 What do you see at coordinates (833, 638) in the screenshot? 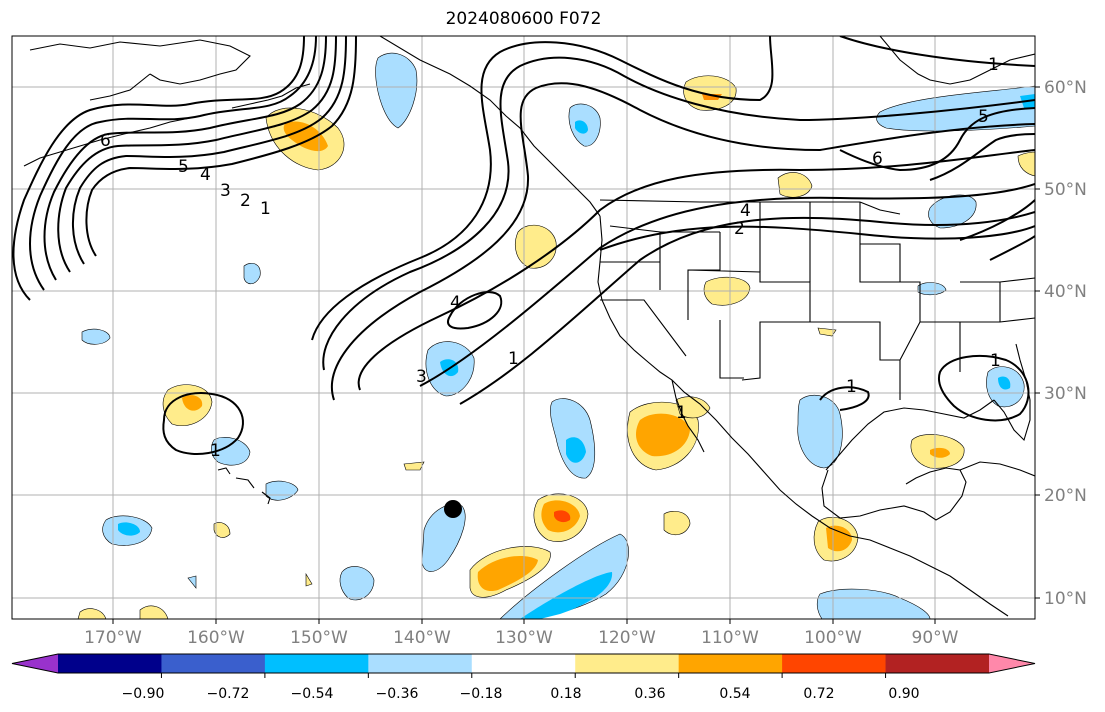
I see `lon-label: 100°W` at bounding box center [833, 638].